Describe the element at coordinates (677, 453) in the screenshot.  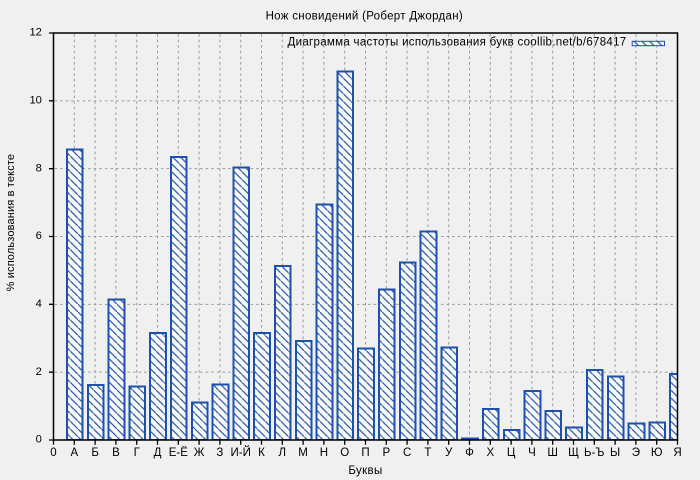
I see `svg-text: Я` at that location.